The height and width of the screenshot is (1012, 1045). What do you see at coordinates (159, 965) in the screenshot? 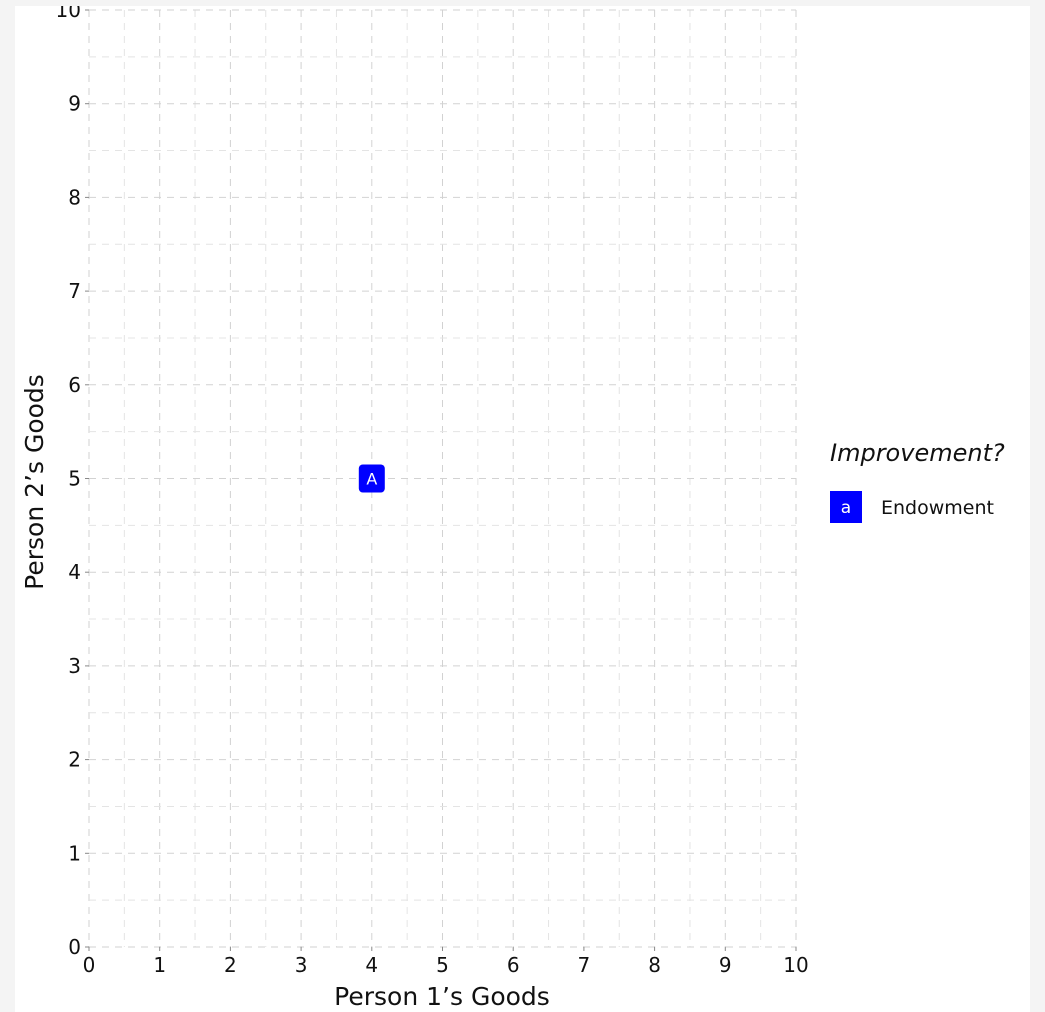
I see `x-tick-label: 1` at bounding box center [159, 965].